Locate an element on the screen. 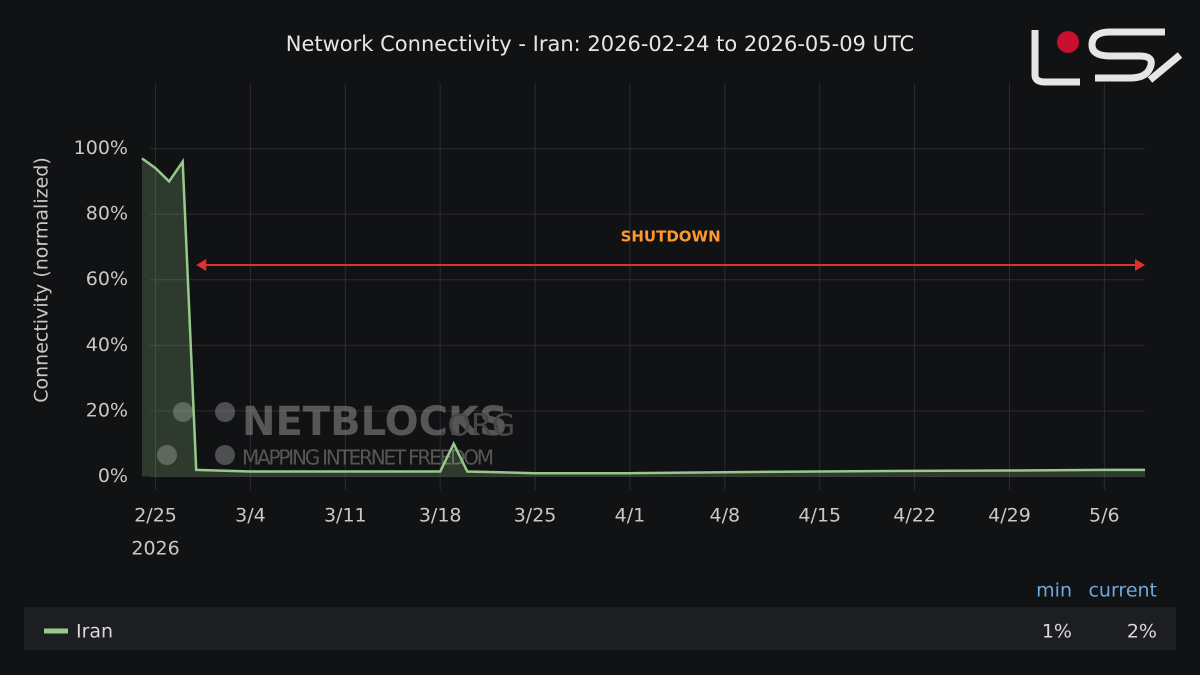 The width and height of the screenshot is (1200, 675). legend-stat-value: 1% is located at coordinates (1057, 632).